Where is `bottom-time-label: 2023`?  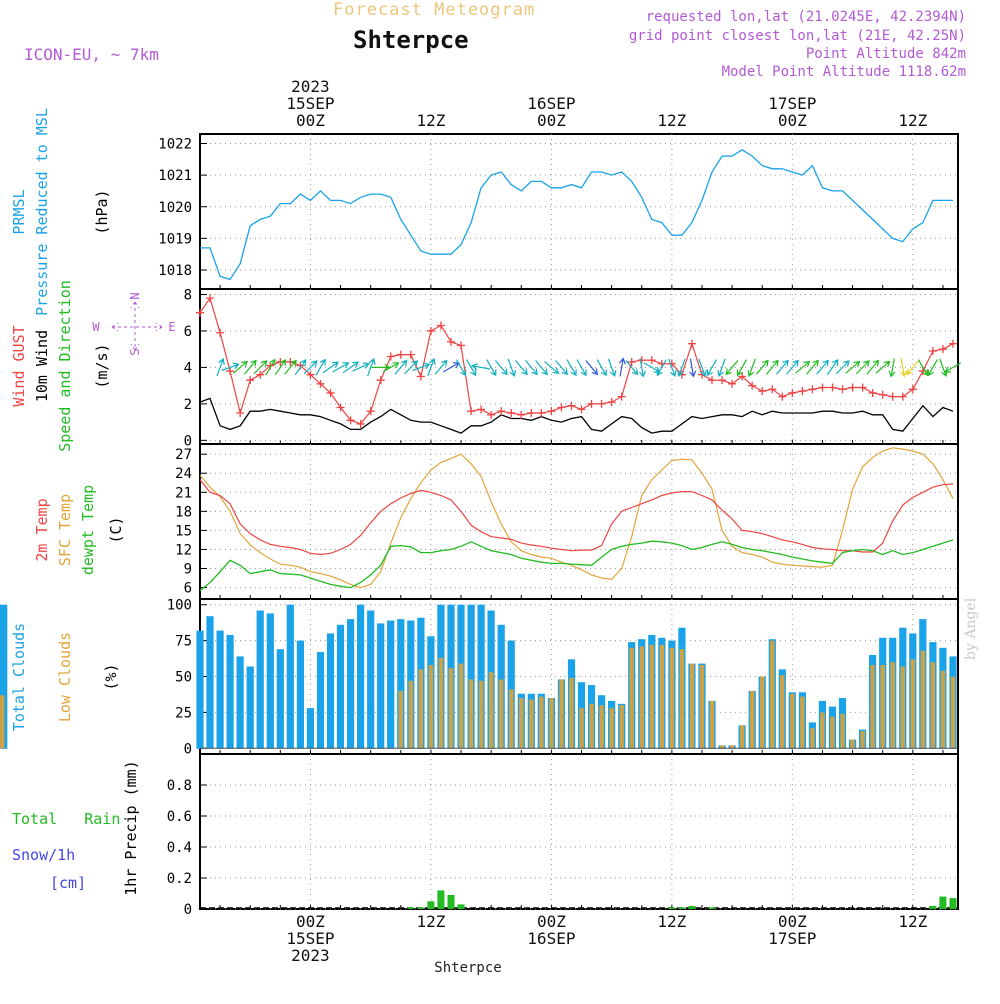 bottom-time-label: 2023 is located at coordinates (310, 955).